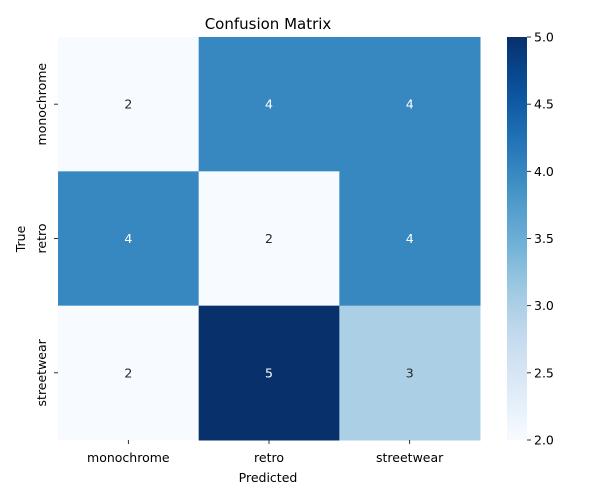 The width and height of the screenshot is (600, 500). I want to click on chart-title: Confusion Matrix, so click(268, 24).